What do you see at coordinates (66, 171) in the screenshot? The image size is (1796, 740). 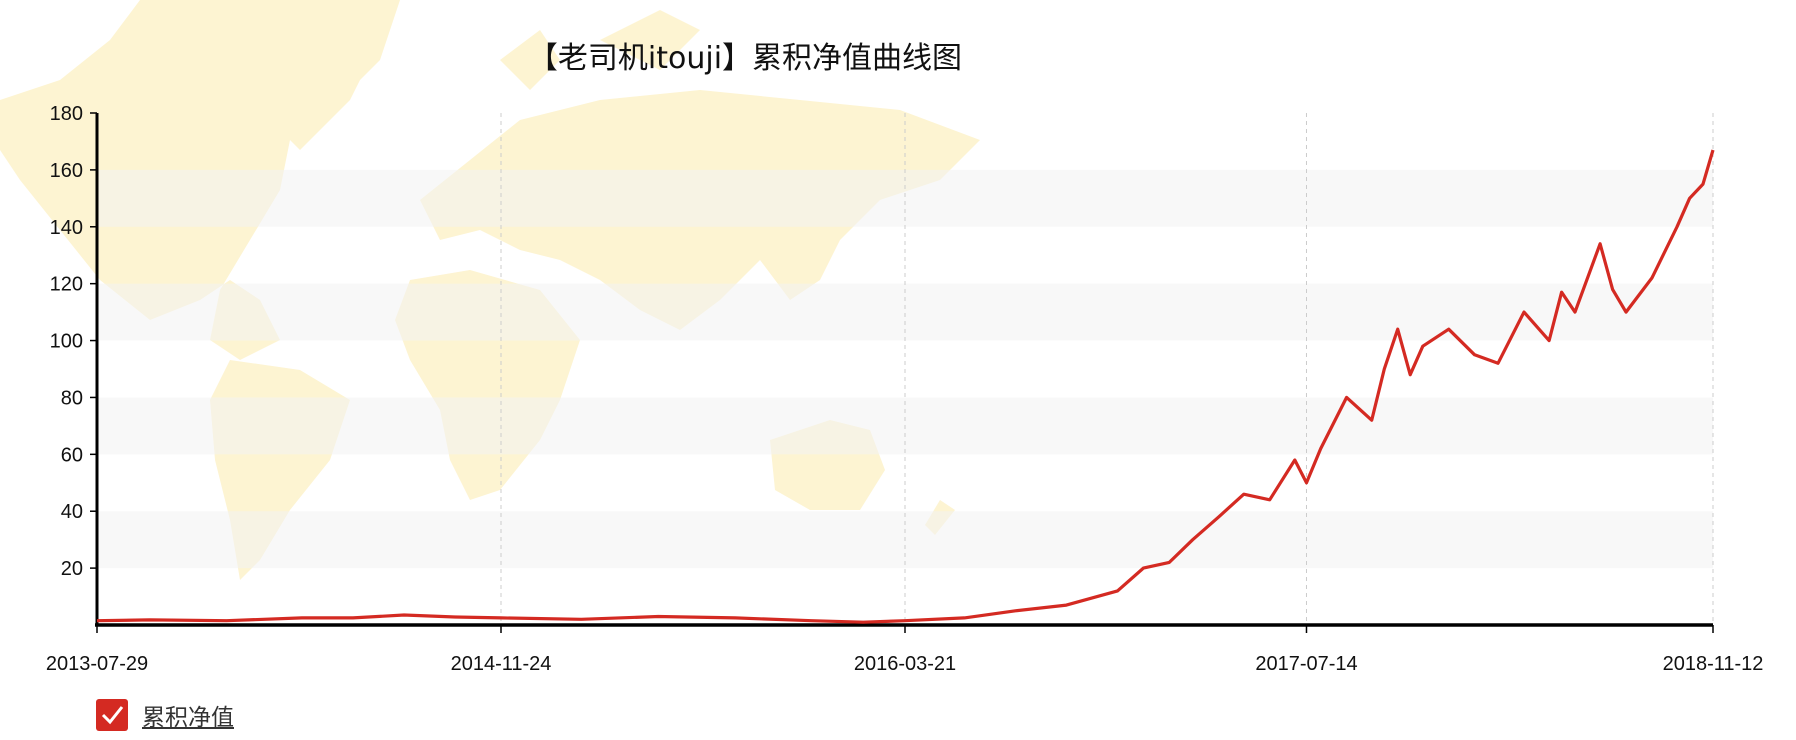 I see `y-tick-label: 160` at bounding box center [66, 171].